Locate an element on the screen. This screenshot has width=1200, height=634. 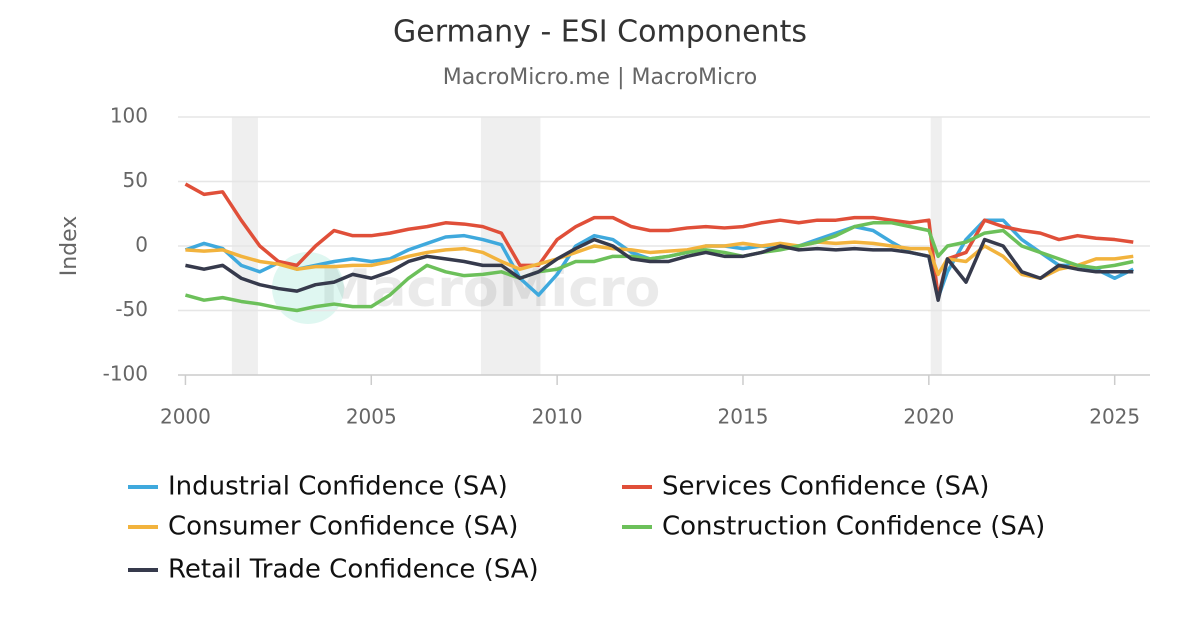
legend-item: Industrial Confidence (SA) is located at coordinates (318, 487).